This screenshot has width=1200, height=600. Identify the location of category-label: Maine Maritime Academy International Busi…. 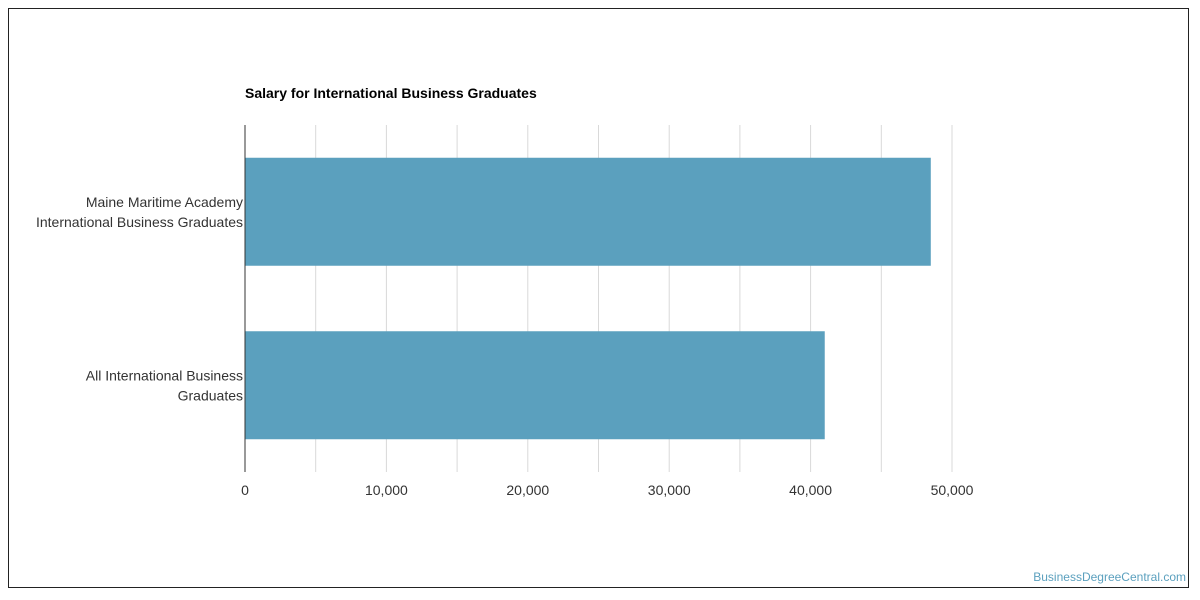
(139, 212).